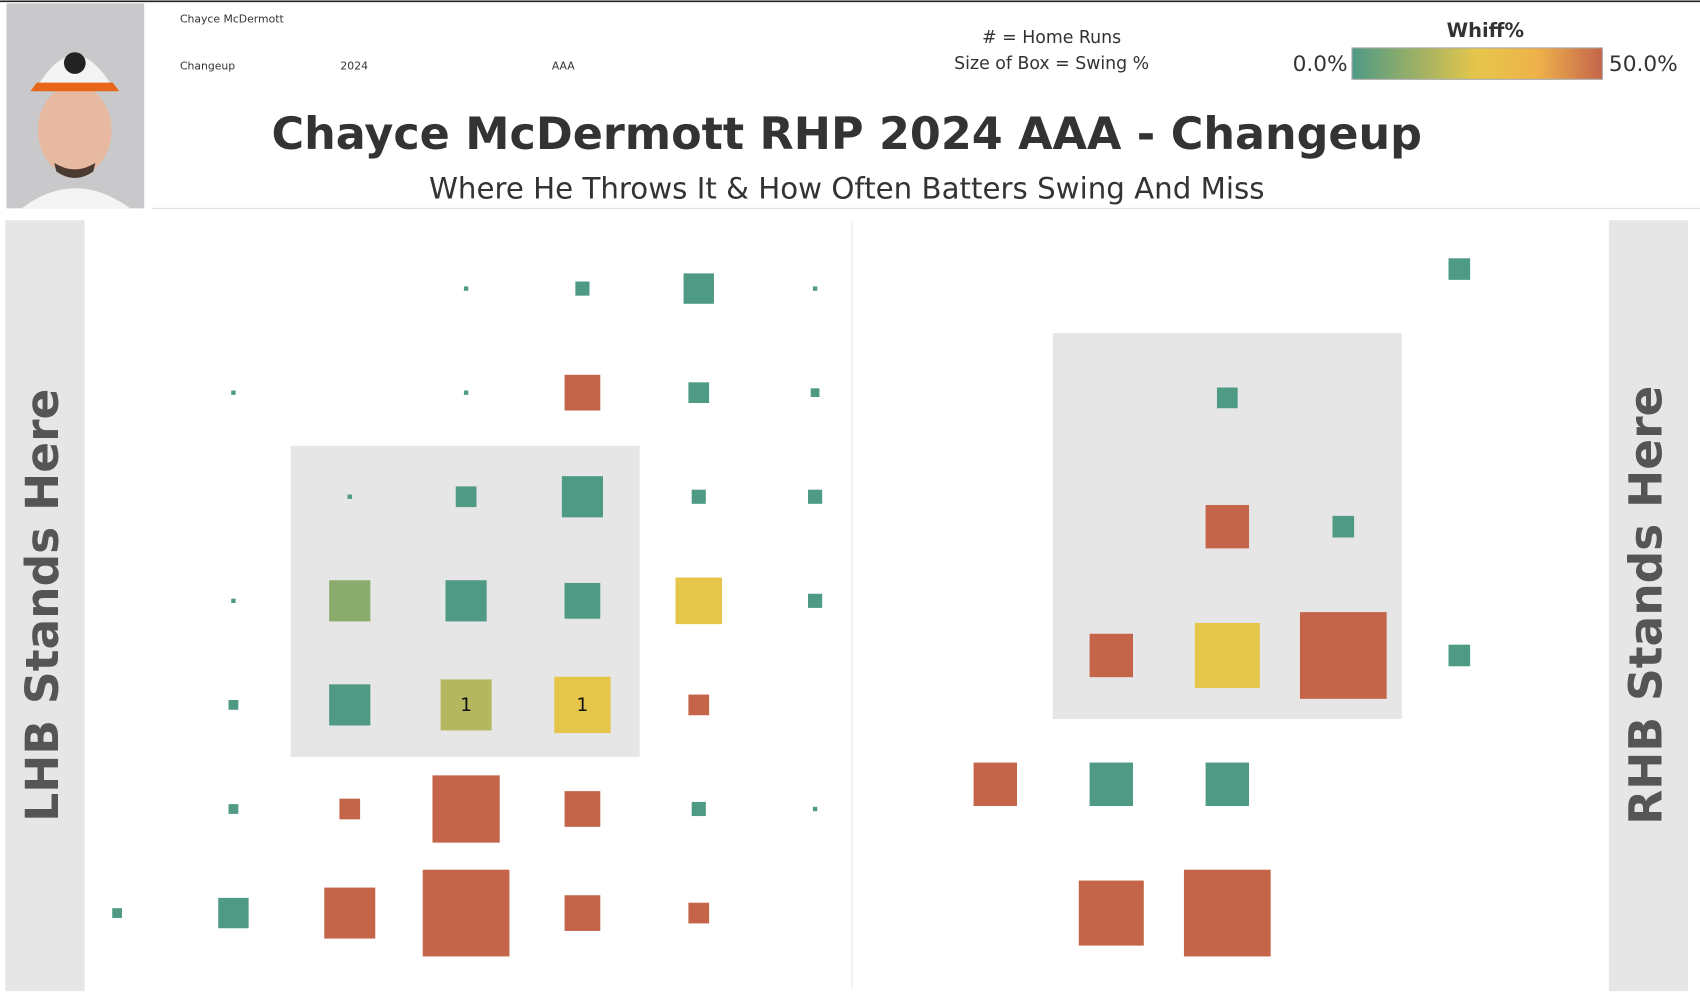 This screenshot has width=1700, height=1000. Describe the element at coordinates (563, 65) in the screenshot. I see `level-filter: AAA` at that location.